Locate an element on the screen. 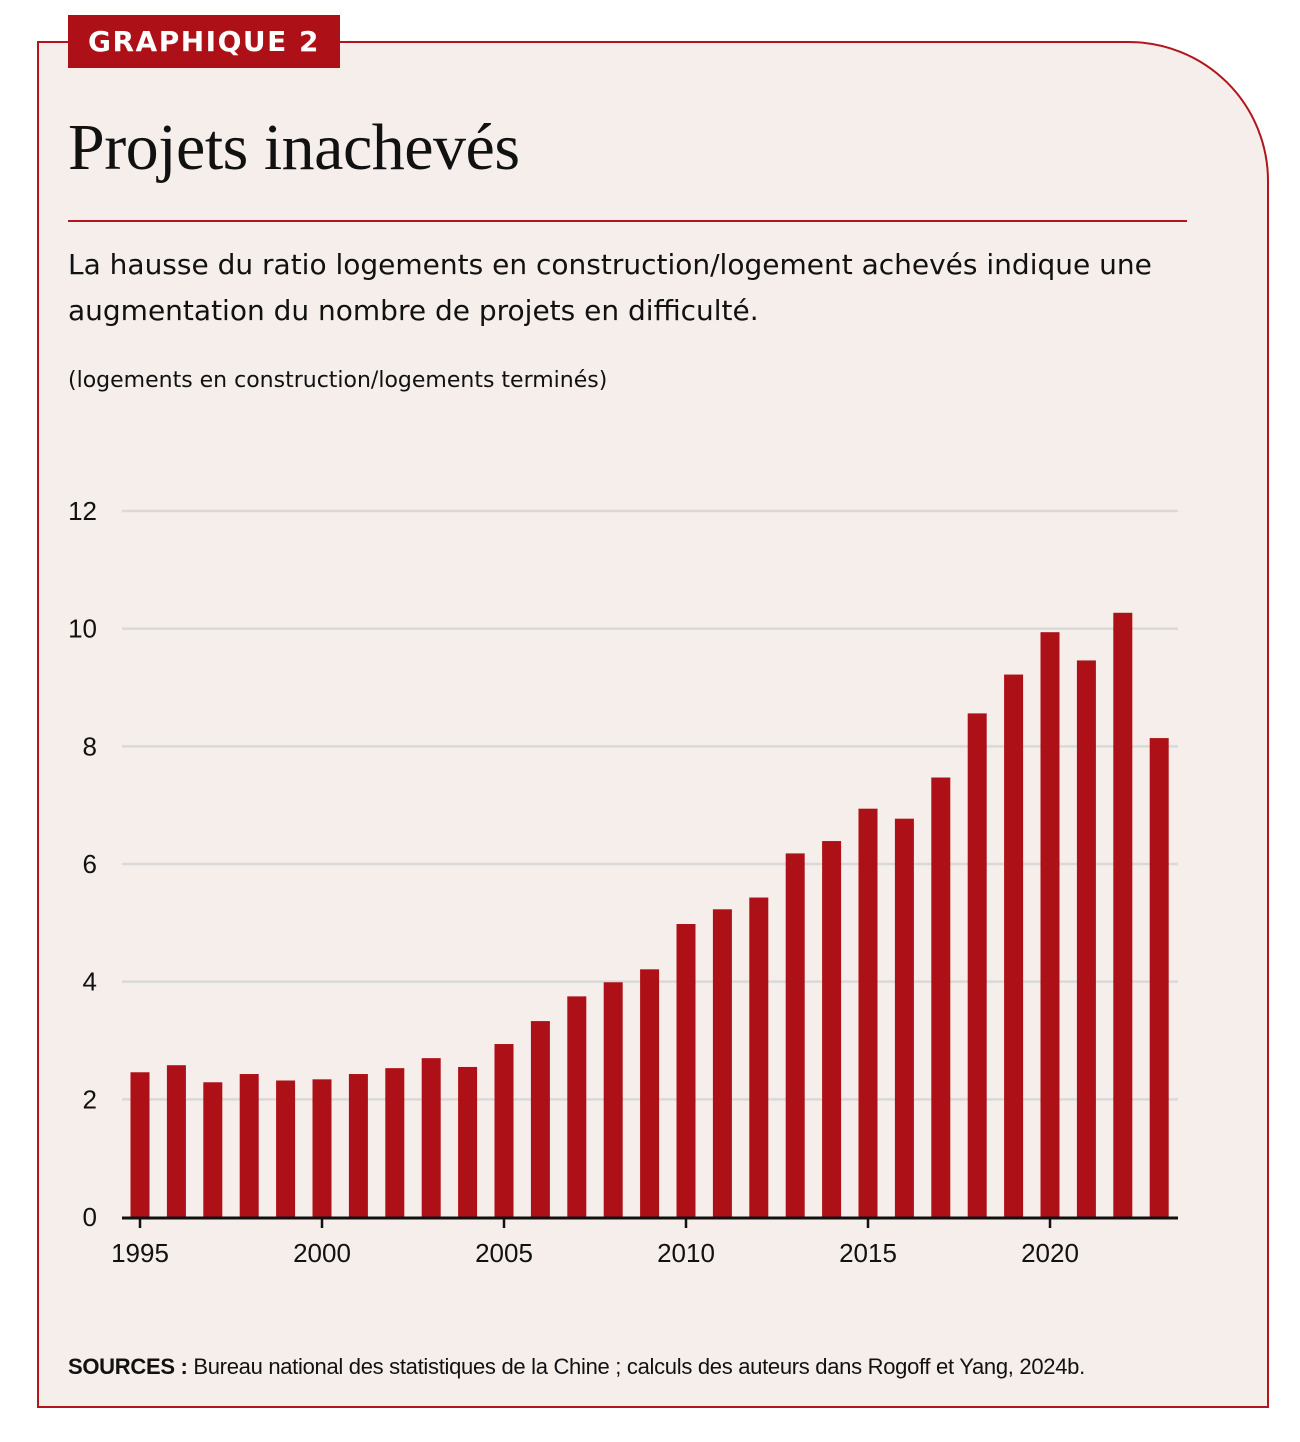  x-tick-label: 2000 is located at coordinates (322, 1253).